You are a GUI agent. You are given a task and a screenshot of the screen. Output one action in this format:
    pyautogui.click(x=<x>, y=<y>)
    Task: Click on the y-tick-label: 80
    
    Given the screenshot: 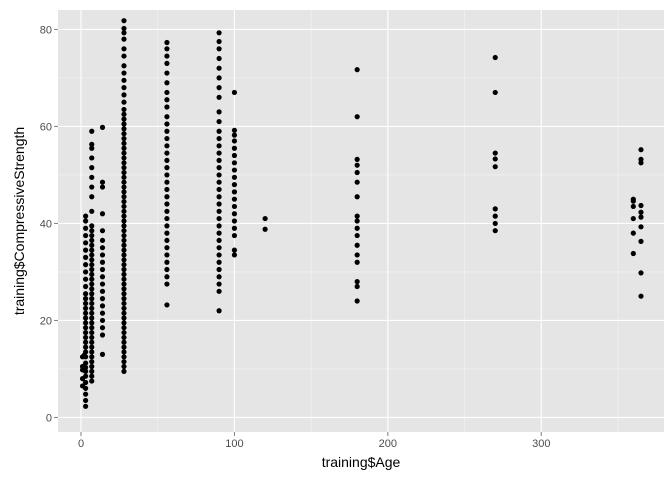 What is the action you would take?
    pyautogui.click(x=46, y=30)
    